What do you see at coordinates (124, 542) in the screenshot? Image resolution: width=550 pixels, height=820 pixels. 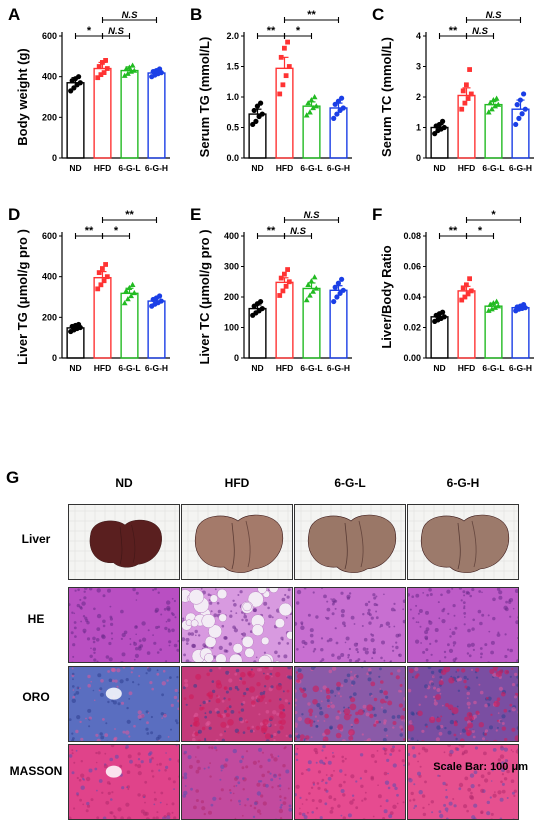 I see `image-liver-nd` at bounding box center [124, 542].